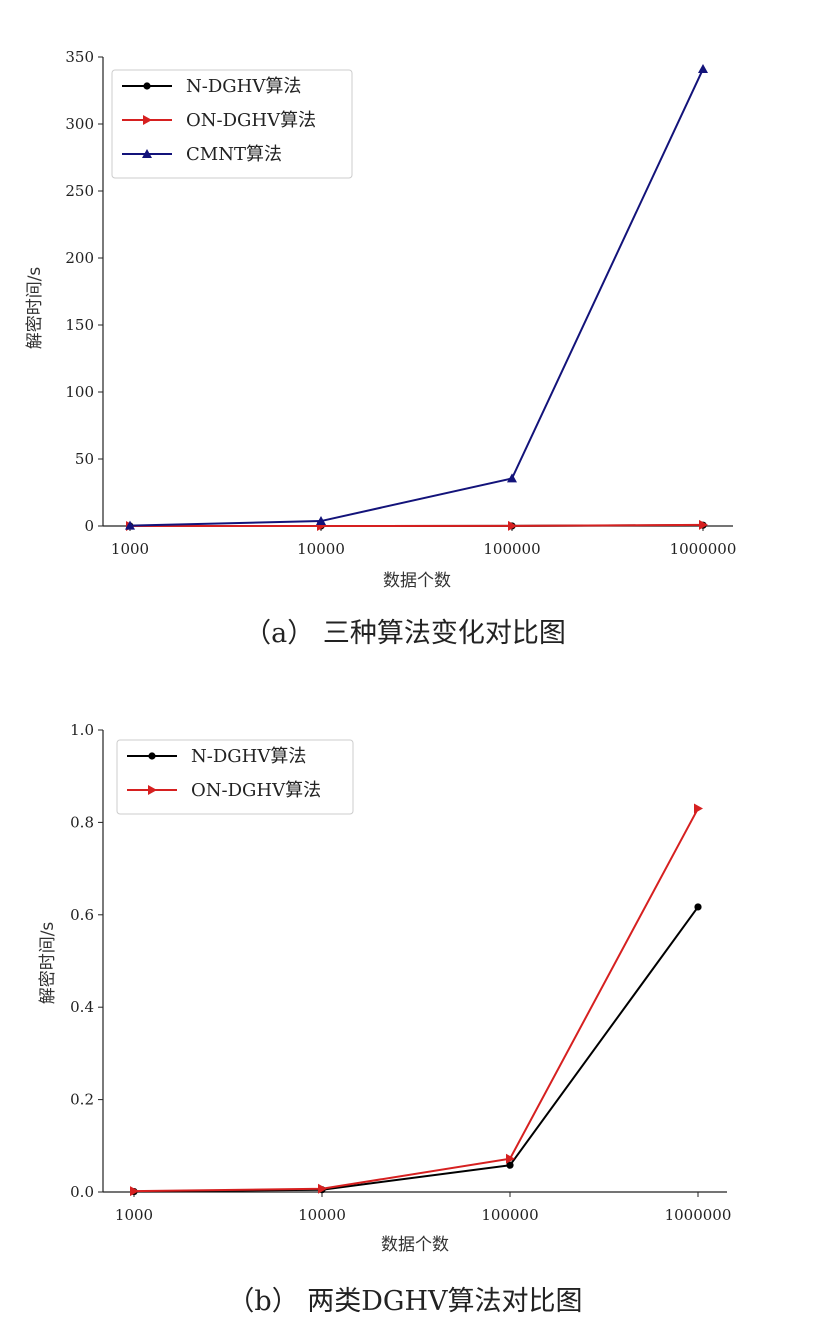 The width and height of the screenshot is (814, 1336). What do you see at coordinates (82, 1100) in the screenshot?
I see `y-tick-label: 0.2` at bounding box center [82, 1100].